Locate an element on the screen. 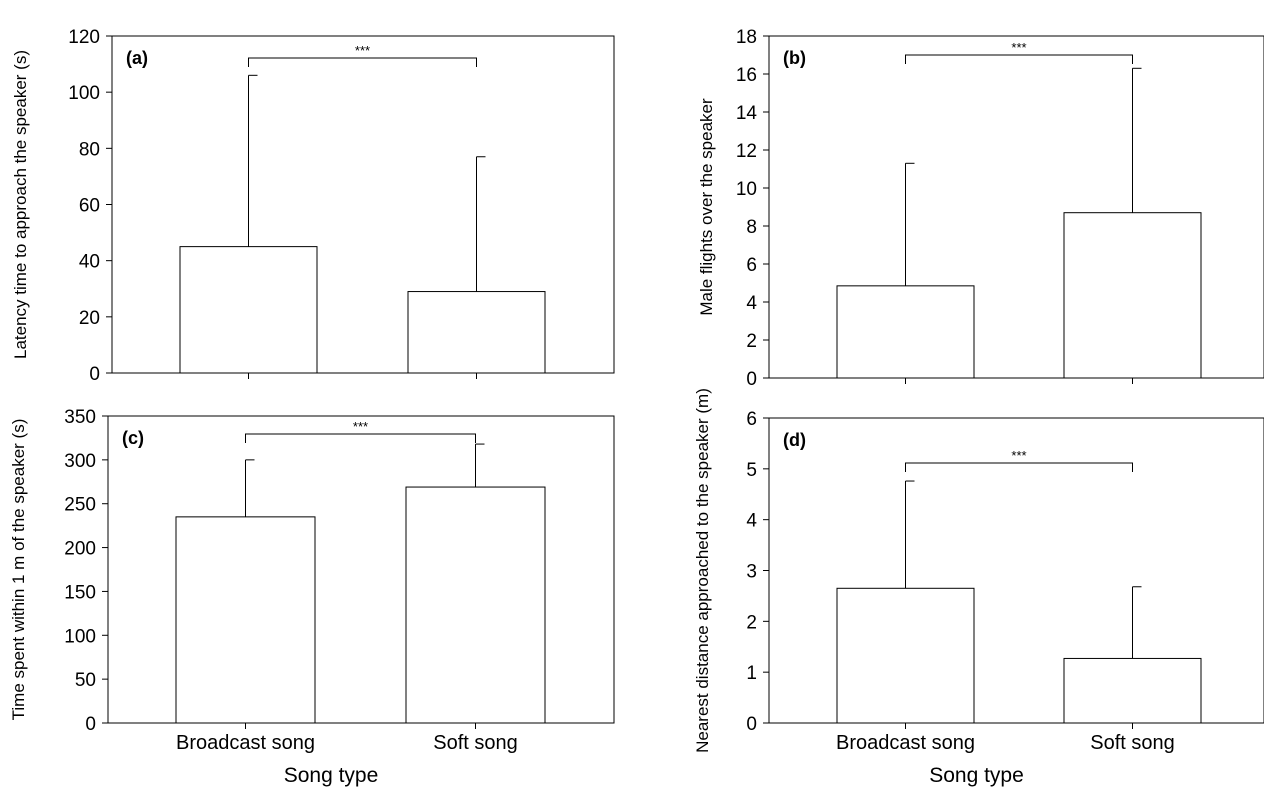 This screenshot has height=790, width=1264. y-axis-label: Time spent within 1 m of the speaker (s) is located at coordinates (18, 570).